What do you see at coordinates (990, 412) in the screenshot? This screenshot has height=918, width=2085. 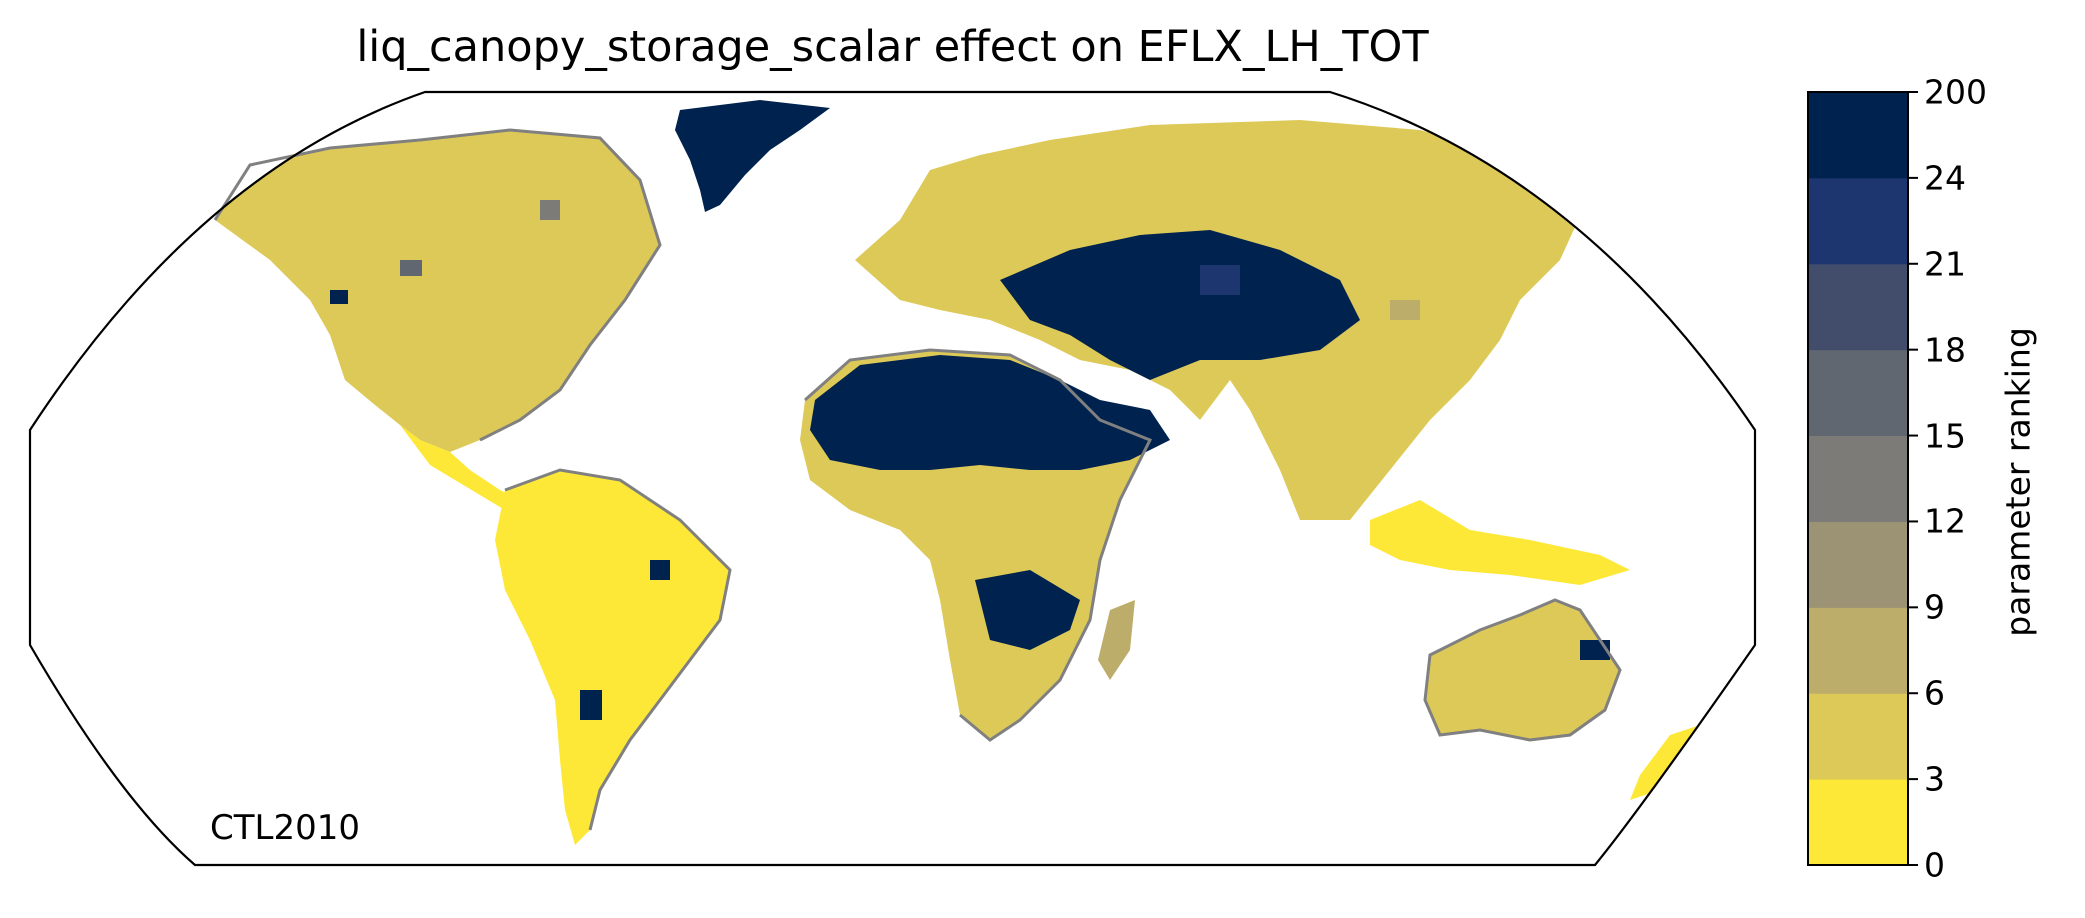 I see `sahara-region` at bounding box center [990, 412].